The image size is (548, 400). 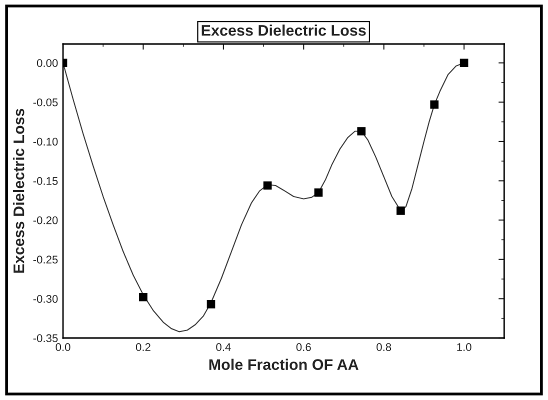 What do you see at coordinates (45, 260) in the screenshot?
I see `y-tick-label: -0.25` at bounding box center [45, 260].